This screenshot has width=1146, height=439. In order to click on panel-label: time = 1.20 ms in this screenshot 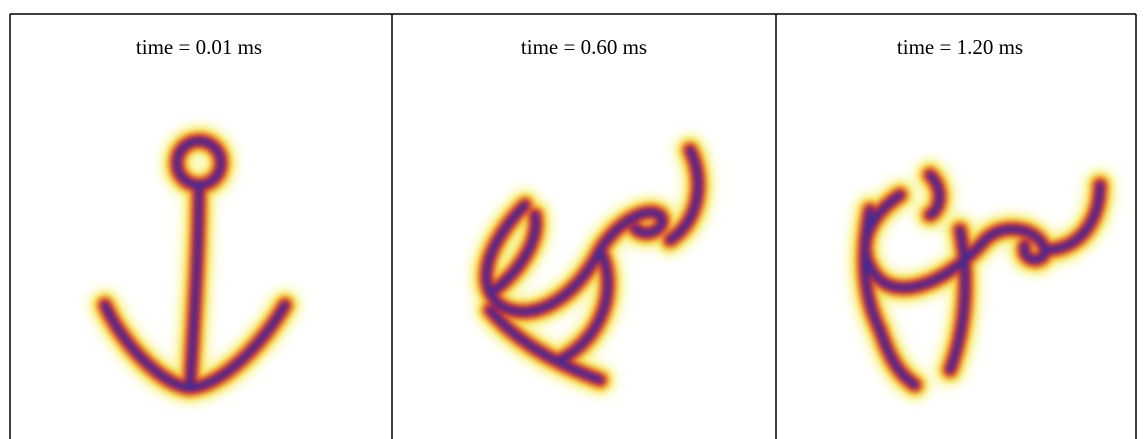, I will do `click(960, 47)`.